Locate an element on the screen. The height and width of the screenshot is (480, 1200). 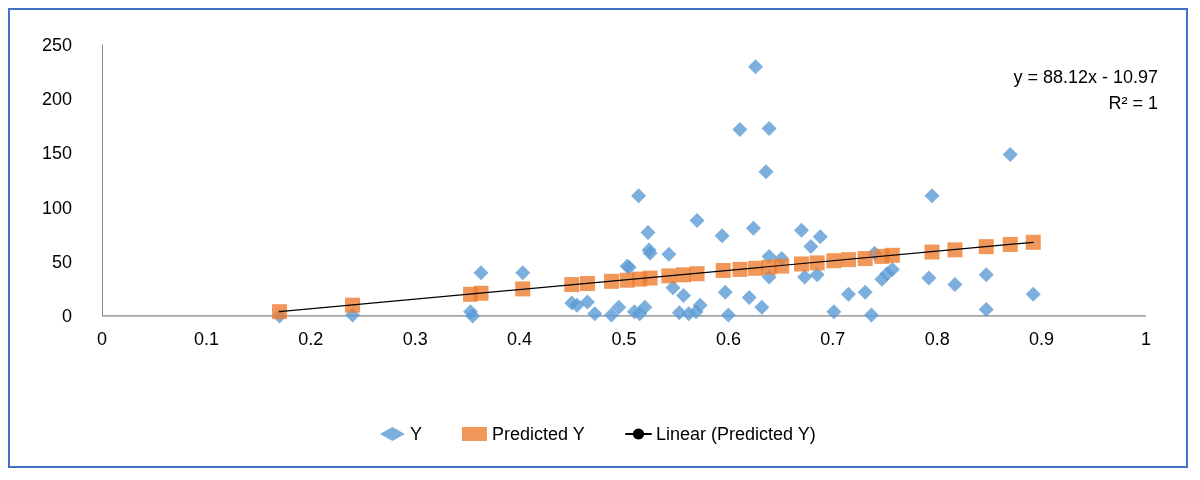
y-tick-label: 200 is located at coordinates (56, 99).